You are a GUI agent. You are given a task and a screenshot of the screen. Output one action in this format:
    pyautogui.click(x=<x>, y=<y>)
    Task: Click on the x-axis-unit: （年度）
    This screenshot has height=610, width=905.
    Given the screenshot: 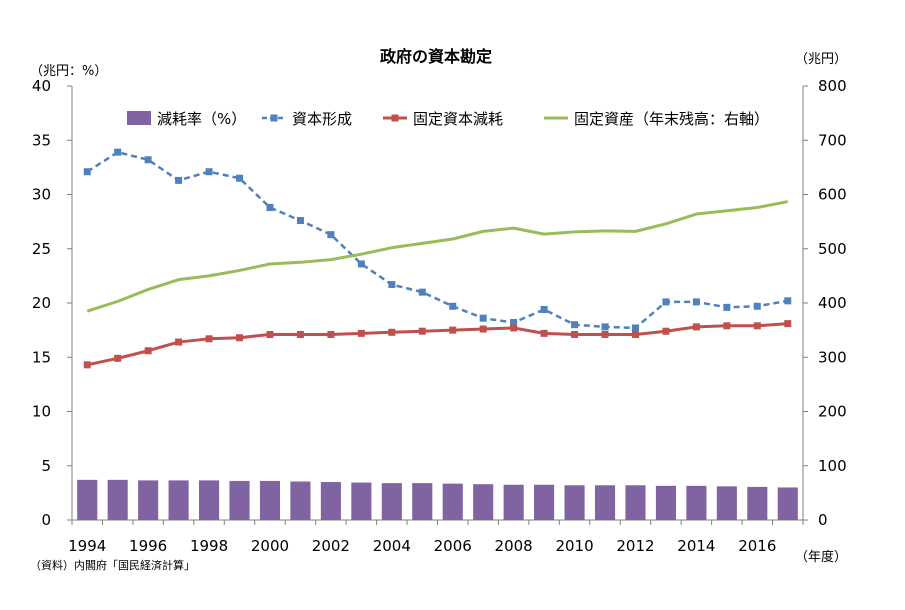 What is the action you would take?
    pyautogui.click(x=821, y=557)
    